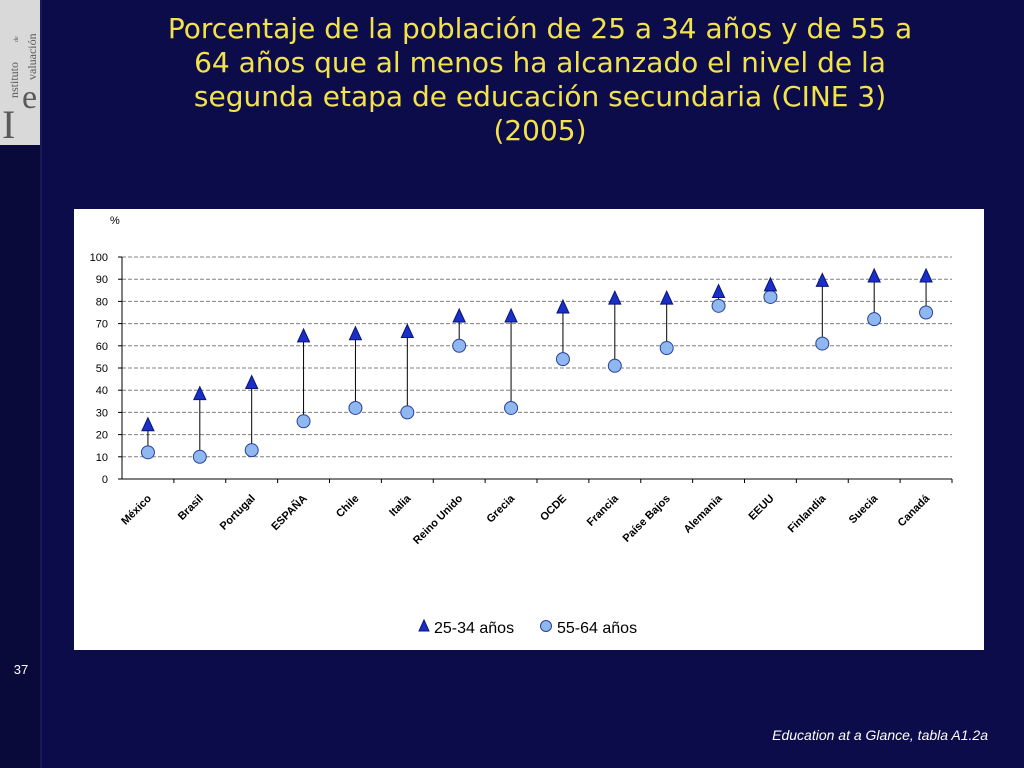 This screenshot has width=1024, height=768. Describe the element at coordinates (647, 519) in the screenshot. I see `x-tick-label: Paíse Bajos` at that location.